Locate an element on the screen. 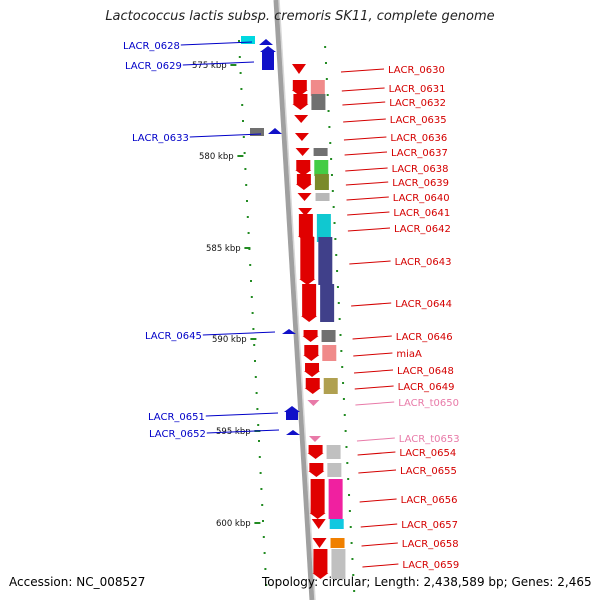 This screenshot has width=600, height=600. reverse-gene-label: LACR_0637 is located at coordinates (419, 153).